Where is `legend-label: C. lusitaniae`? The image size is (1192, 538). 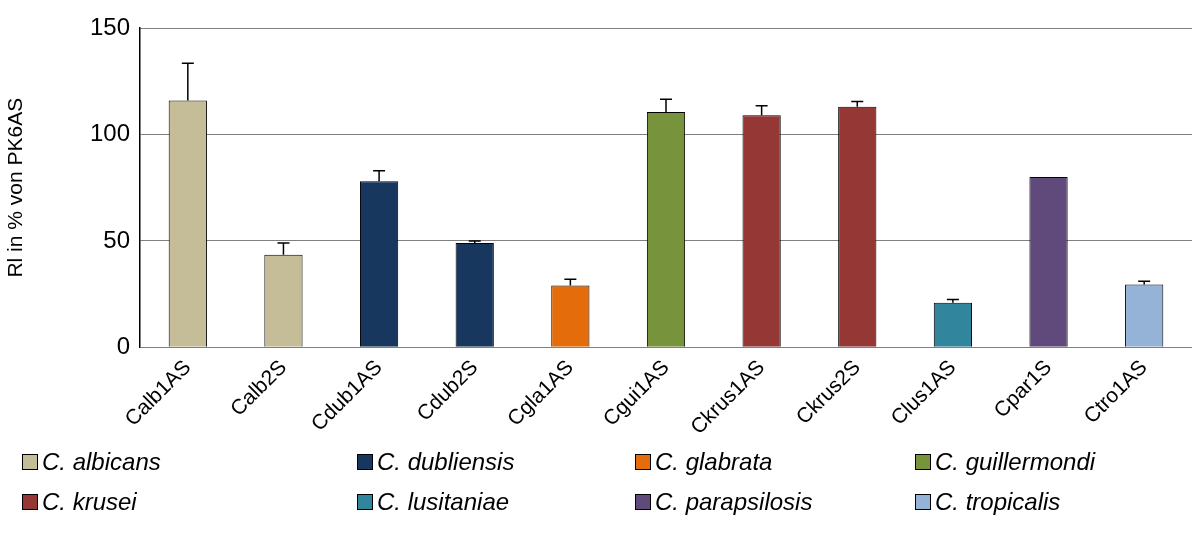 legend-label: C. lusitaniae is located at coordinates (443, 502).